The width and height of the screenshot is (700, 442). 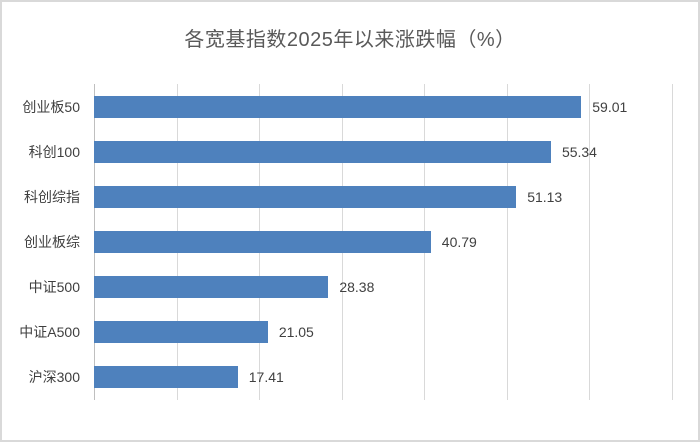 I want to click on value-label: 59.01, so click(x=610, y=106).